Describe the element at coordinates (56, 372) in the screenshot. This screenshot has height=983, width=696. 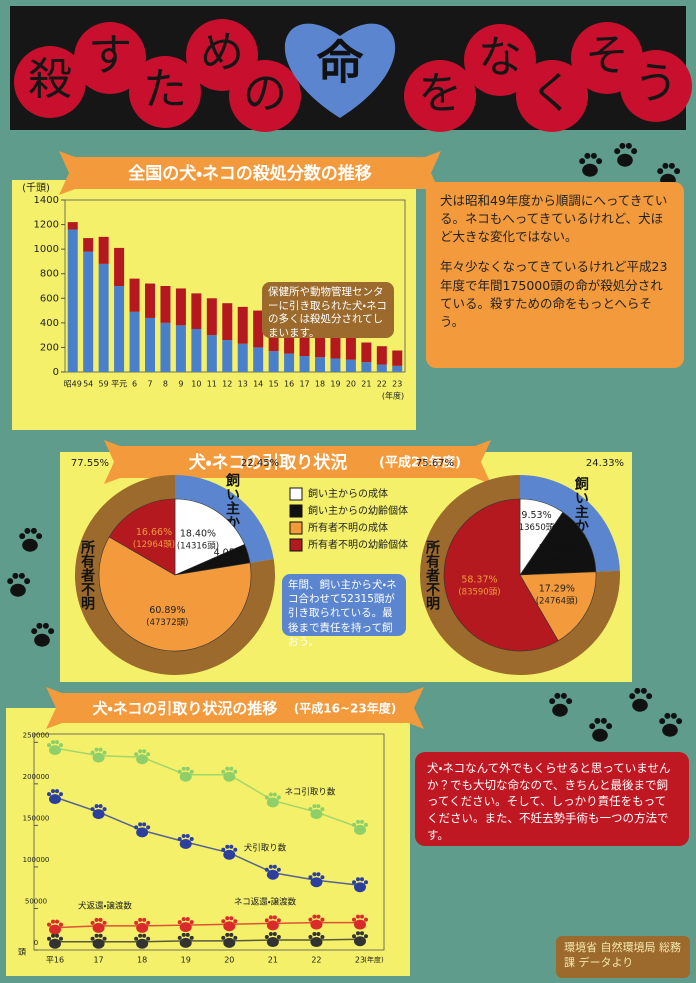
I see `y-tick-label: 0` at that location.